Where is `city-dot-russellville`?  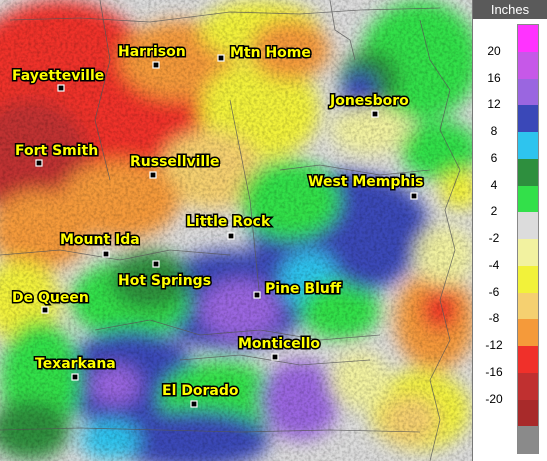
city-dot-russellville is located at coordinates (153, 175).